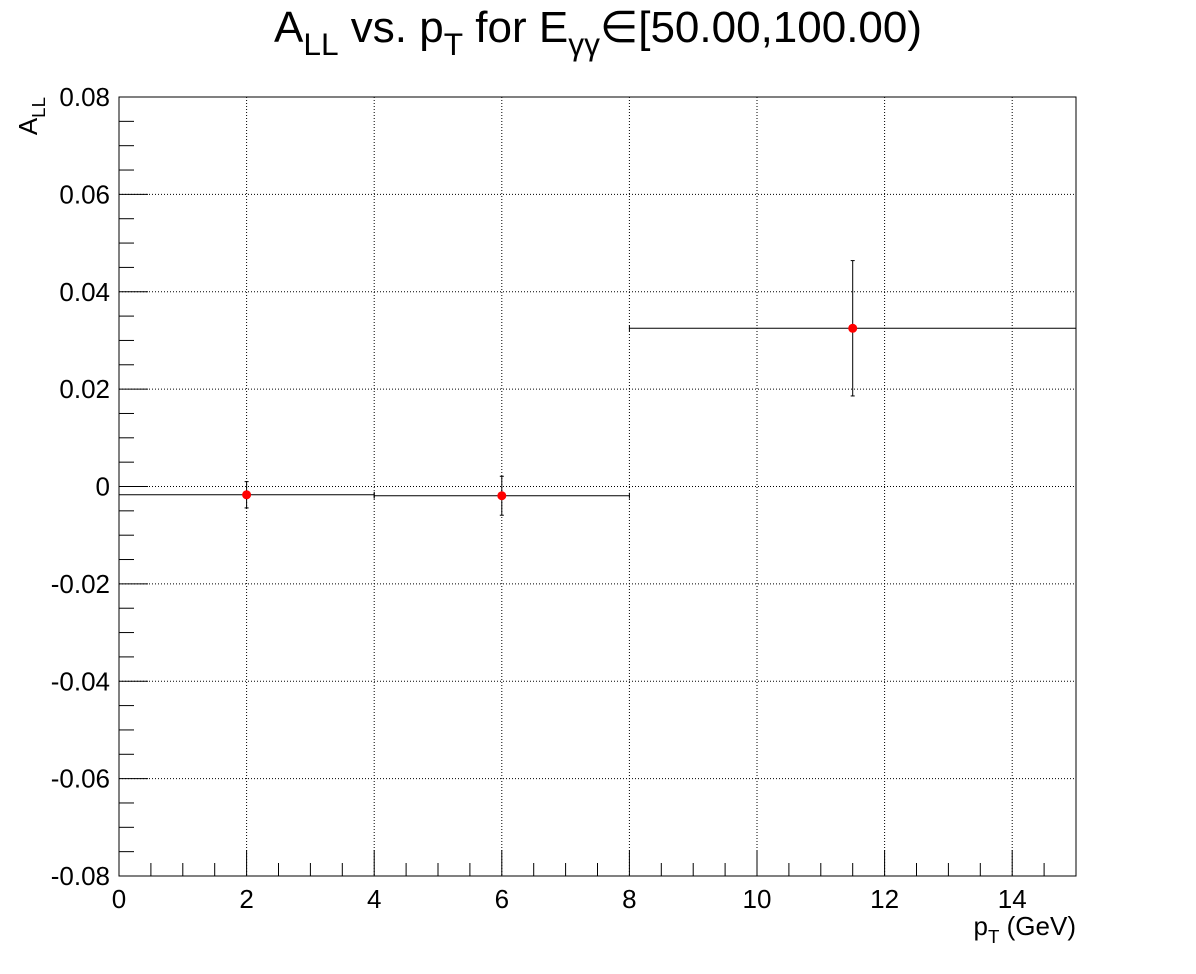 Image resolution: width=1196 pixels, height=974 pixels. What do you see at coordinates (629, 899) in the screenshot?
I see `x-tick-label: 8` at bounding box center [629, 899].